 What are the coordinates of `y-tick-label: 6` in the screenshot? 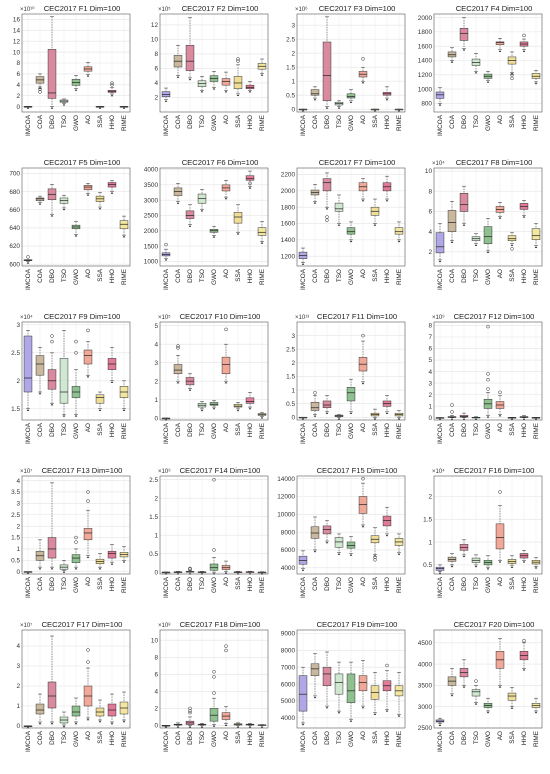 It's located at (156, 675).